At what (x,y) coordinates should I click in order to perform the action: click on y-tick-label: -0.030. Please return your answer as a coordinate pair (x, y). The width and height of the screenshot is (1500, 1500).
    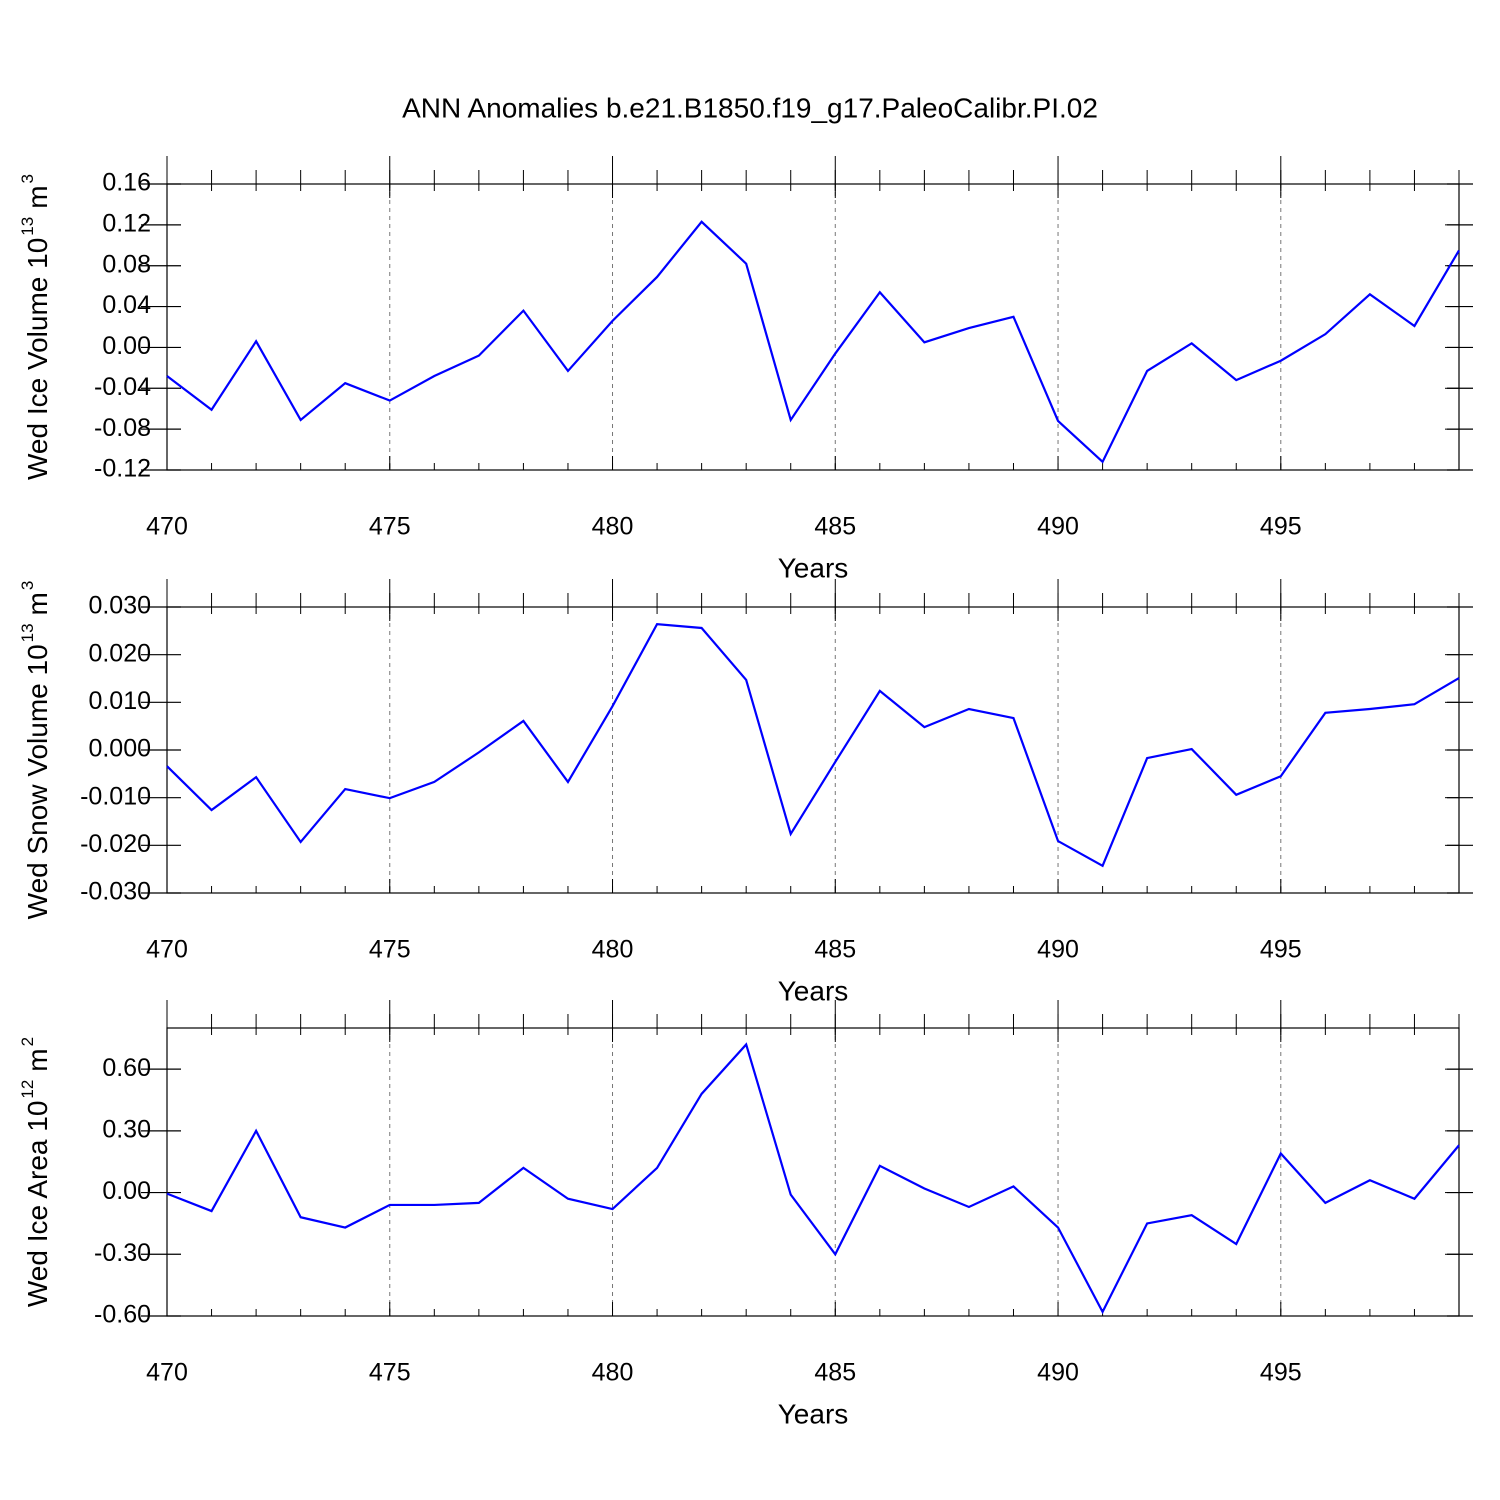
    Looking at the image, I should click on (115, 892).